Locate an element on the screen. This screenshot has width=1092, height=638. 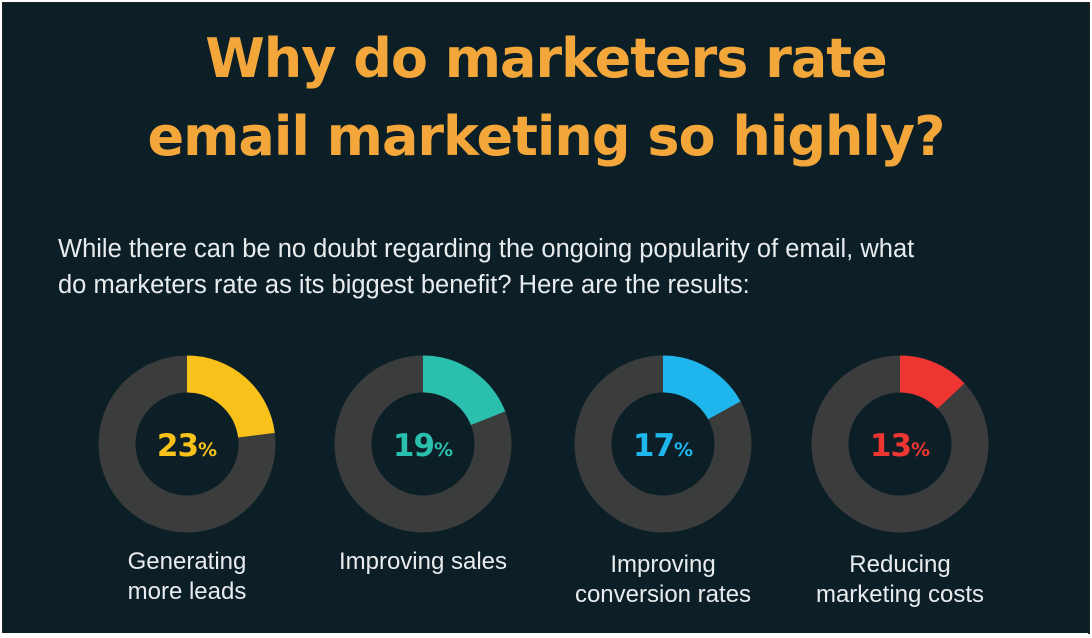
category-label: more leads is located at coordinates (187, 591).